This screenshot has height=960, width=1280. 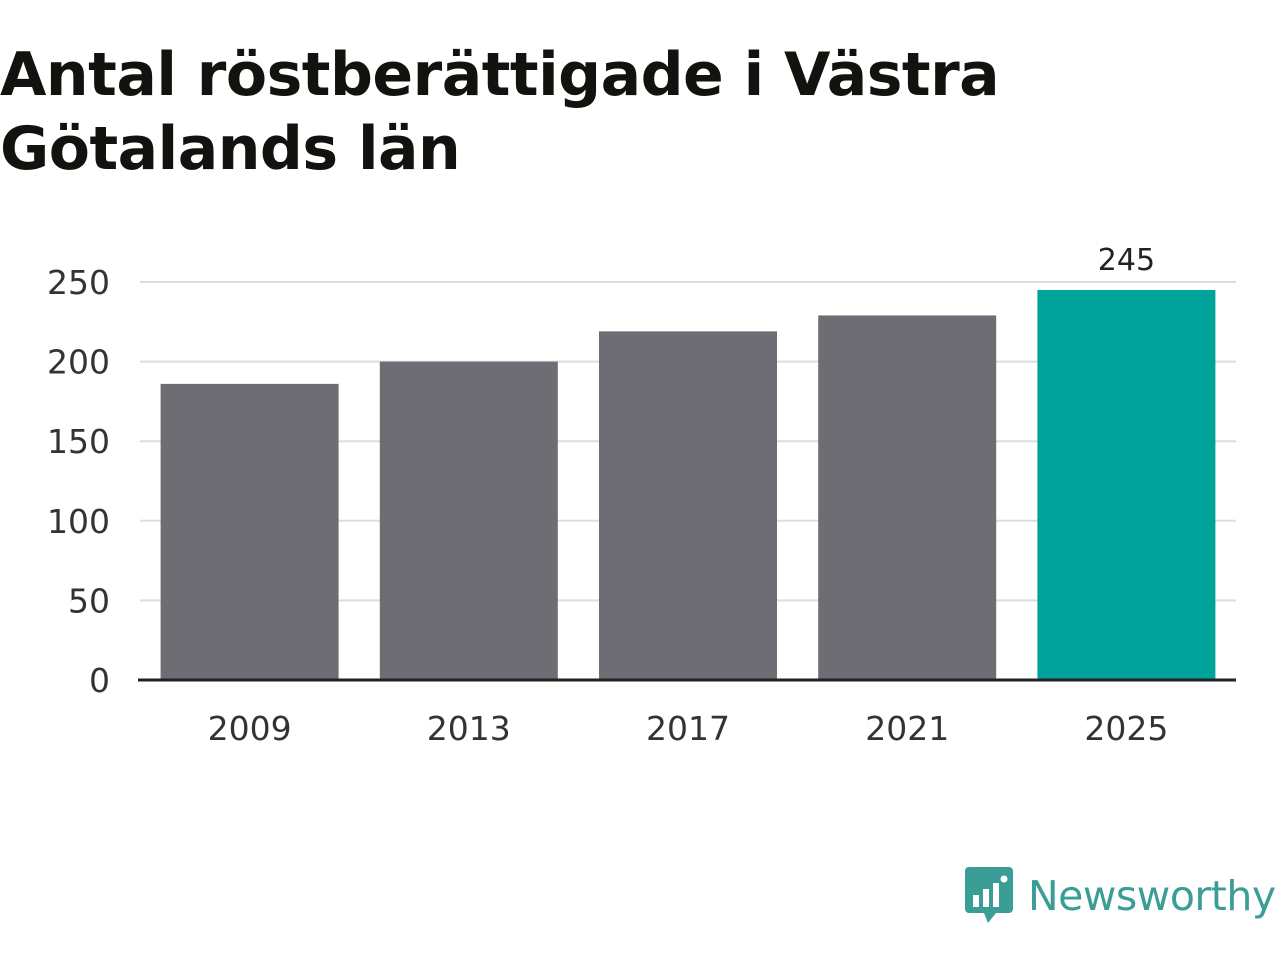 I want to click on bar-2021, so click(x=907, y=497).